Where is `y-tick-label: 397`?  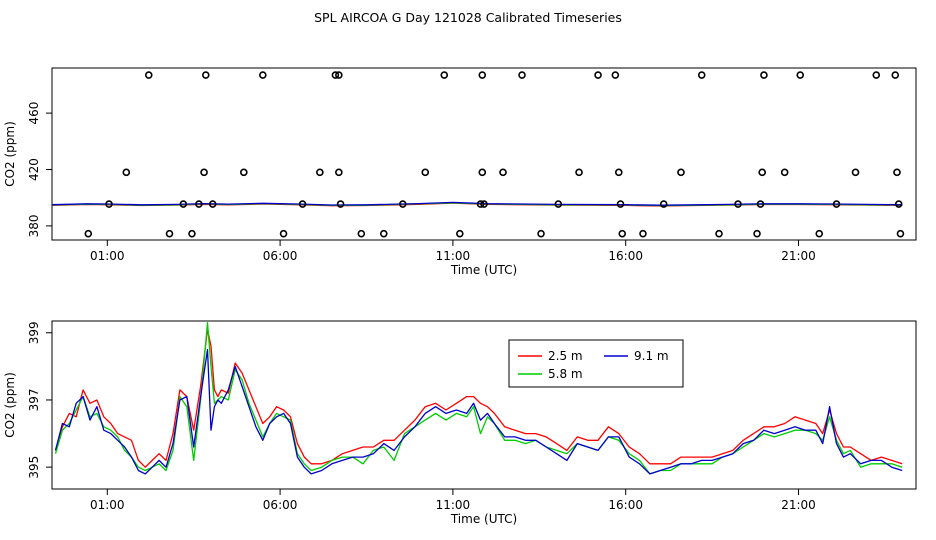
y-tick-label: 397 is located at coordinates (34, 400).